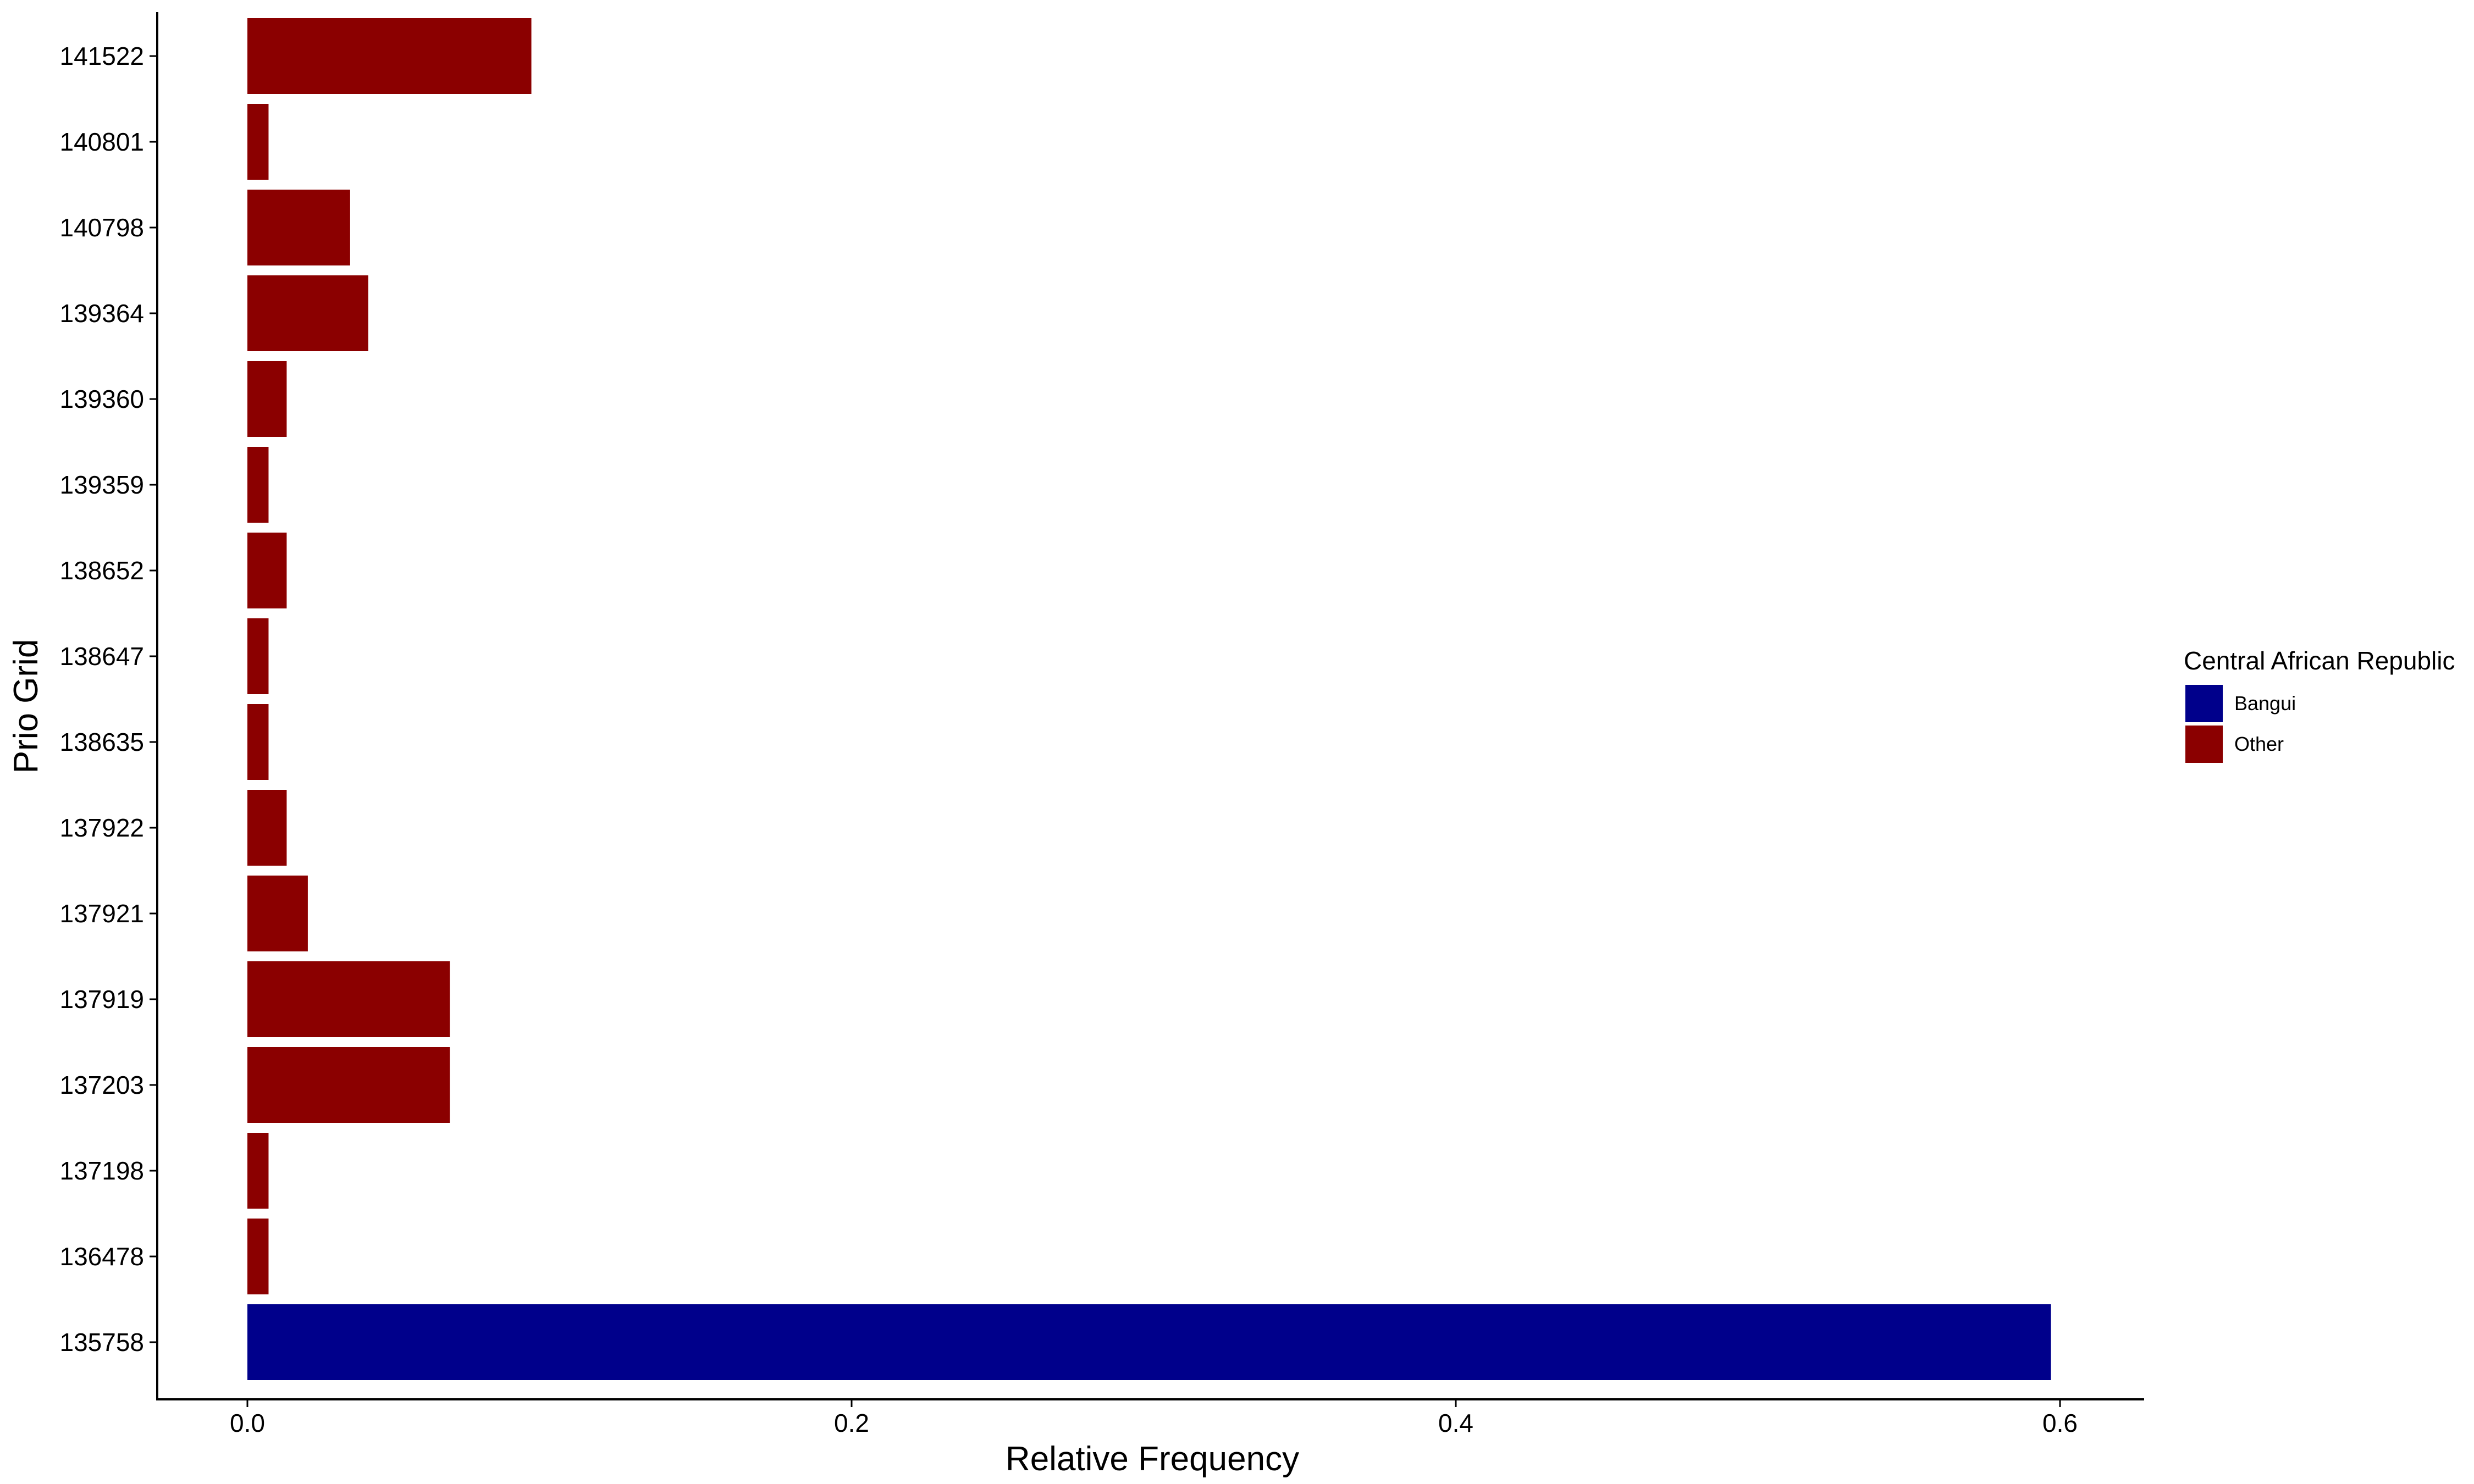 This screenshot has width=2474, height=1484. Describe the element at coordinates (2319, 660) in the screenshot. I see `legend-title: Central African Republic` at that location.